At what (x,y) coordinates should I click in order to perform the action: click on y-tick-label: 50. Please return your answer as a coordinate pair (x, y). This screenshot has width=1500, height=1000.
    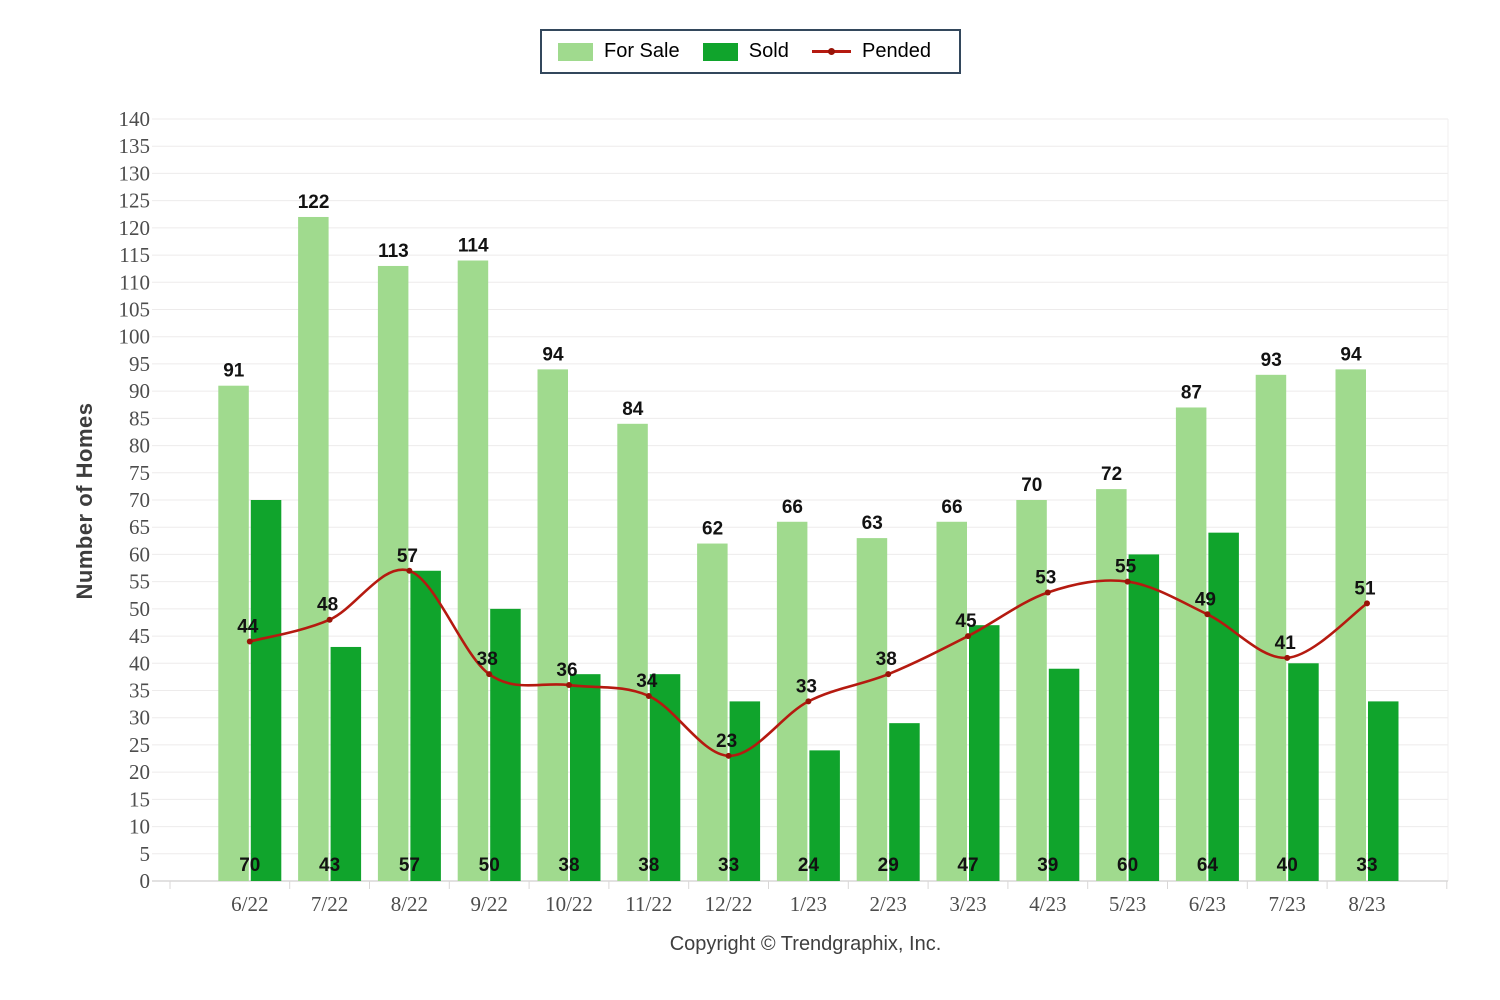
    Looking at the image, I should click on (139, 609).